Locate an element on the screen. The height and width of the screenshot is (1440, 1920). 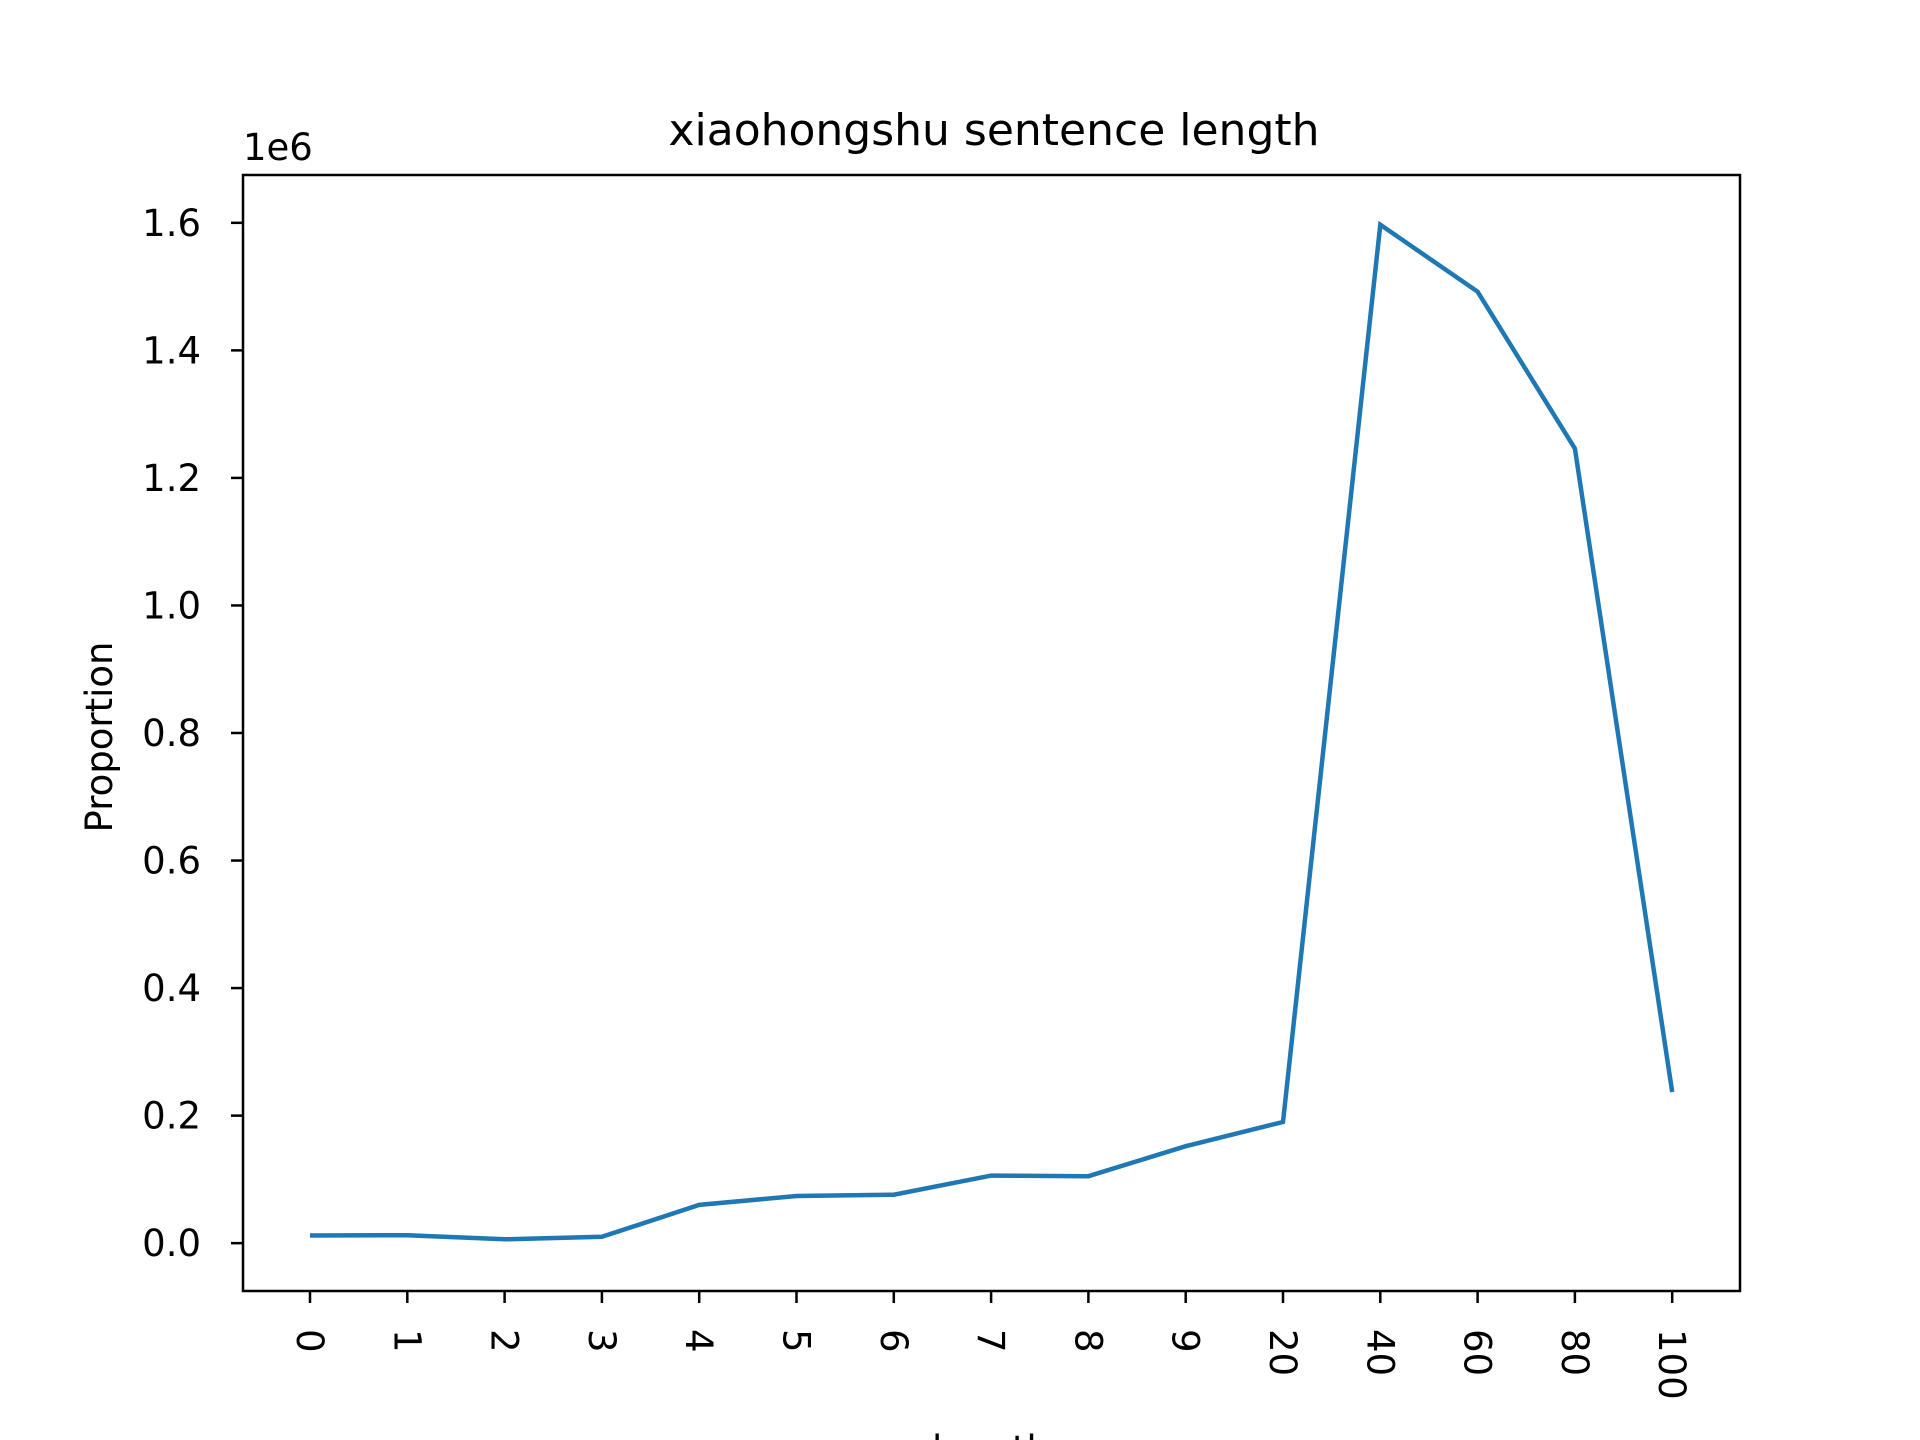
x-tick-label: 2 is located at coordinates (504, 1341).